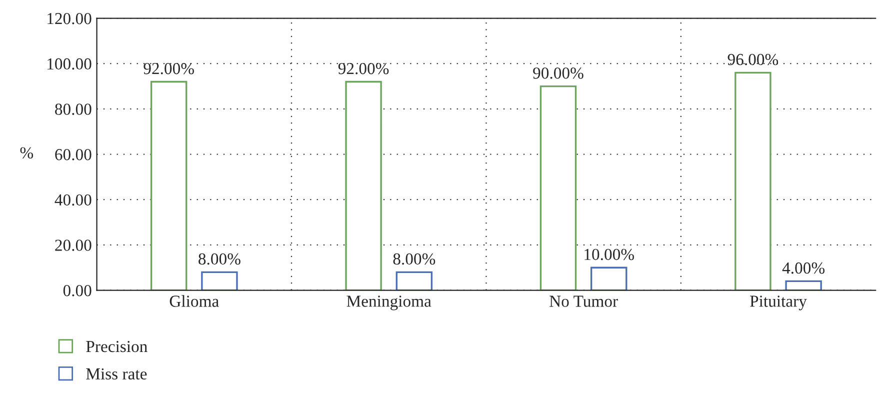 This screenshot has width=880, height=406. I want to click on legend-label: Miss rate, so click(116, 374).